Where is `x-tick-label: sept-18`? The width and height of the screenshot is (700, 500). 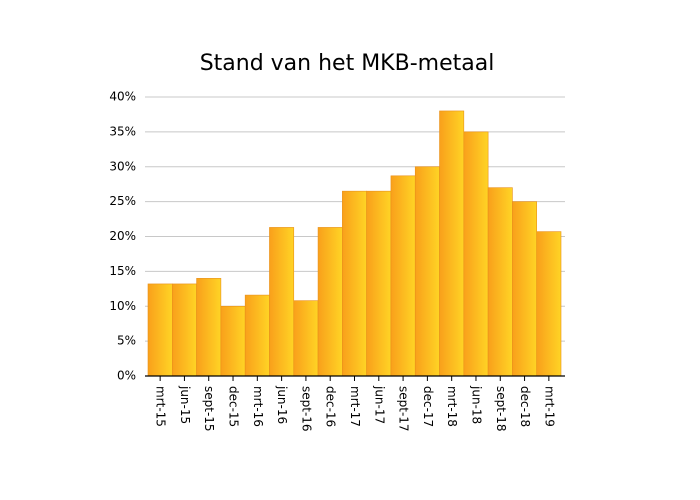 x-tick-label: sept-18 is located at coordinates (501, 409).